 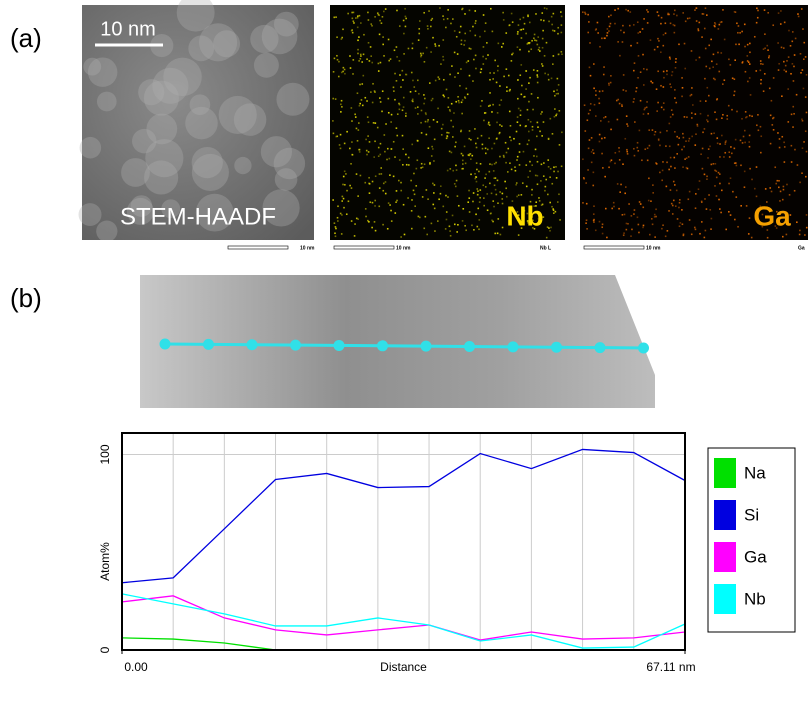 I want to click on panel-label: (a), so click(x=26, y=38).